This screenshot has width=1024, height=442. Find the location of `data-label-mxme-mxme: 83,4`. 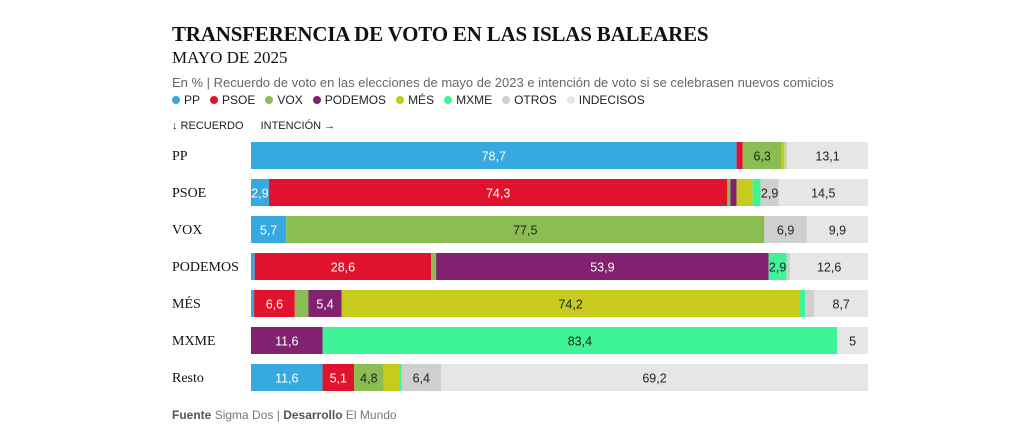

data-label-mxme-mxme: 83,4 is located at coordinates (580, 342).